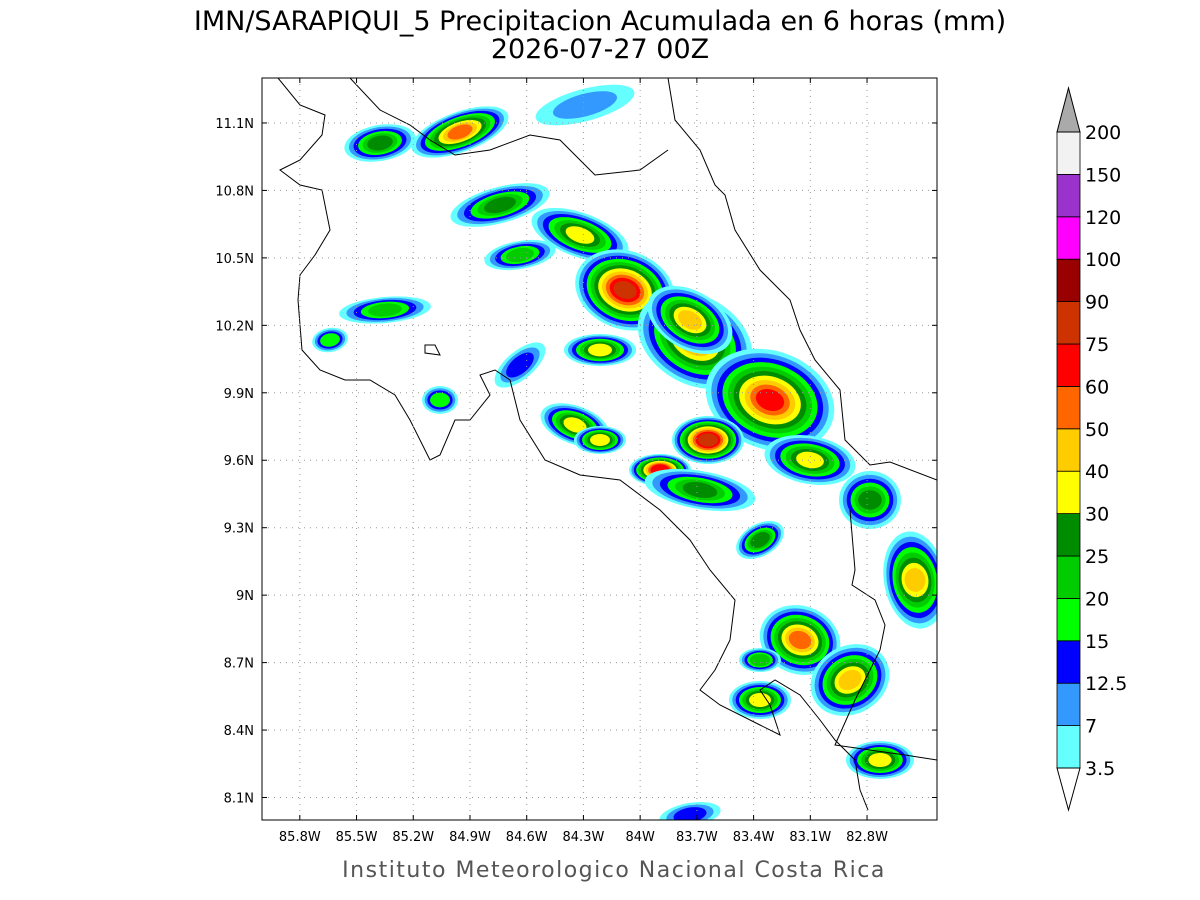 The height and width of the screenshot is (900, 1200). What do you see at coordinates (1103, 133) in the screenshot?
I see `colorbar-label: 200` at bounding box center [1103, 133].